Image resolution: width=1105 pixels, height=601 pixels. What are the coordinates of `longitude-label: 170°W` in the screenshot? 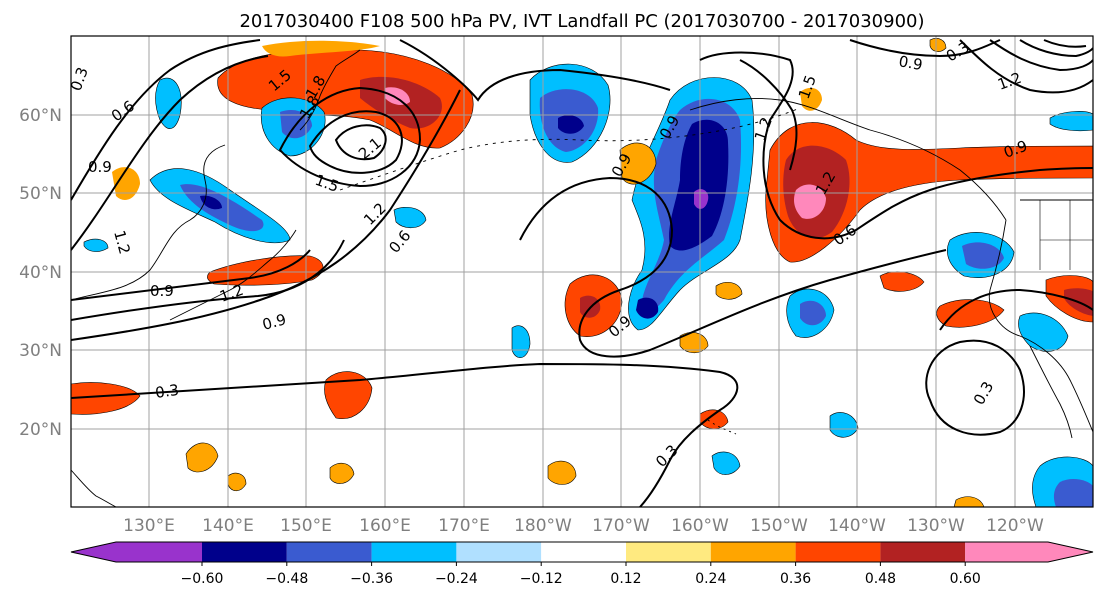 It's located at (621, 526).